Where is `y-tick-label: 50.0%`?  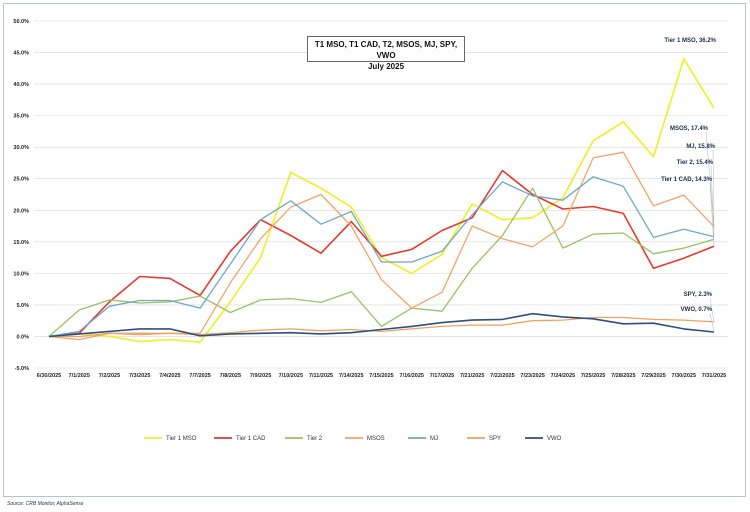 y-tick-label: 50.0% is located at coordinates (21, 22).